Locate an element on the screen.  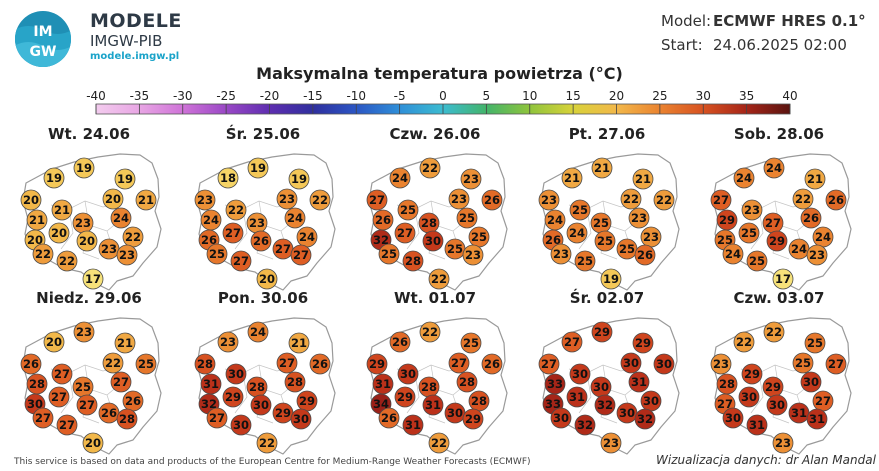
temperature-value: 18 is located at coordinates (228, 178).